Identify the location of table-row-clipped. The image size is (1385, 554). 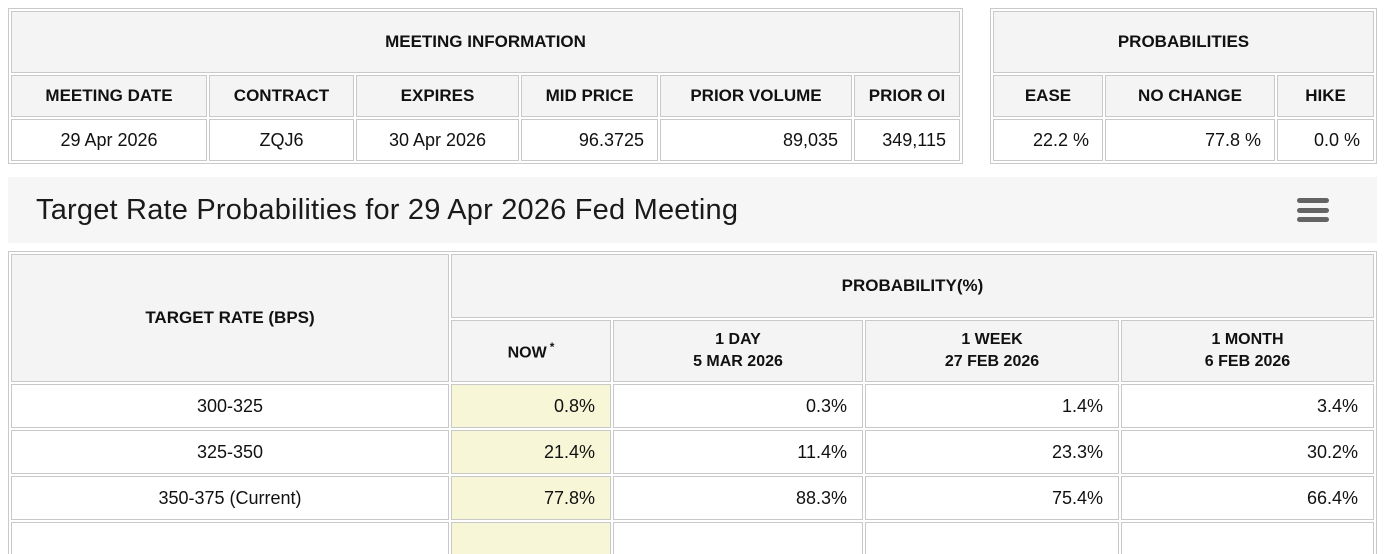
(692, 538).